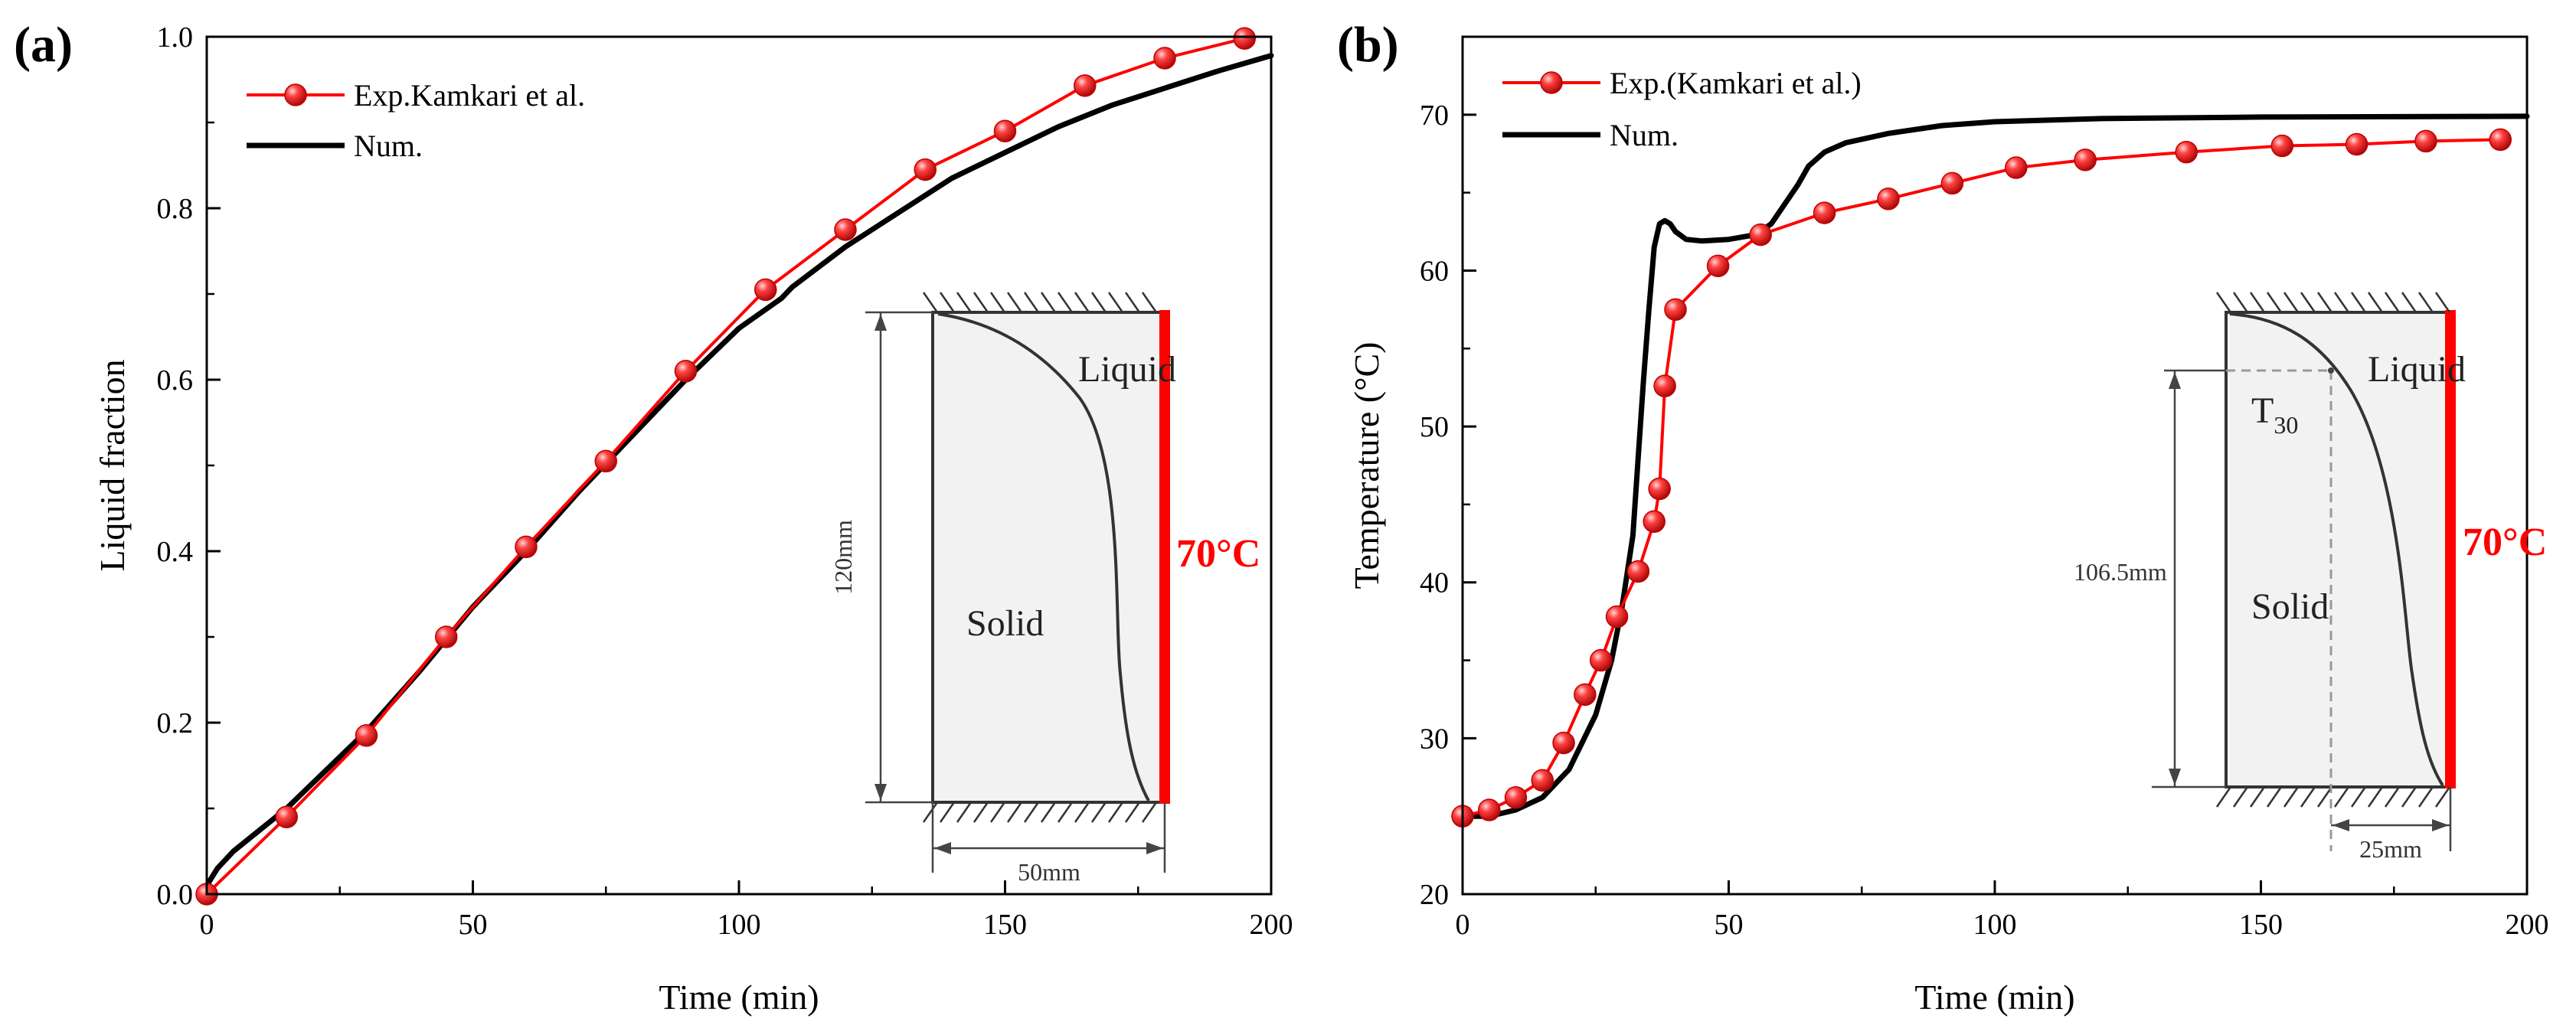  Describe the element at coordinates (1434, 583) in the screenshot. I see `y-tick-label: 40` at that location.